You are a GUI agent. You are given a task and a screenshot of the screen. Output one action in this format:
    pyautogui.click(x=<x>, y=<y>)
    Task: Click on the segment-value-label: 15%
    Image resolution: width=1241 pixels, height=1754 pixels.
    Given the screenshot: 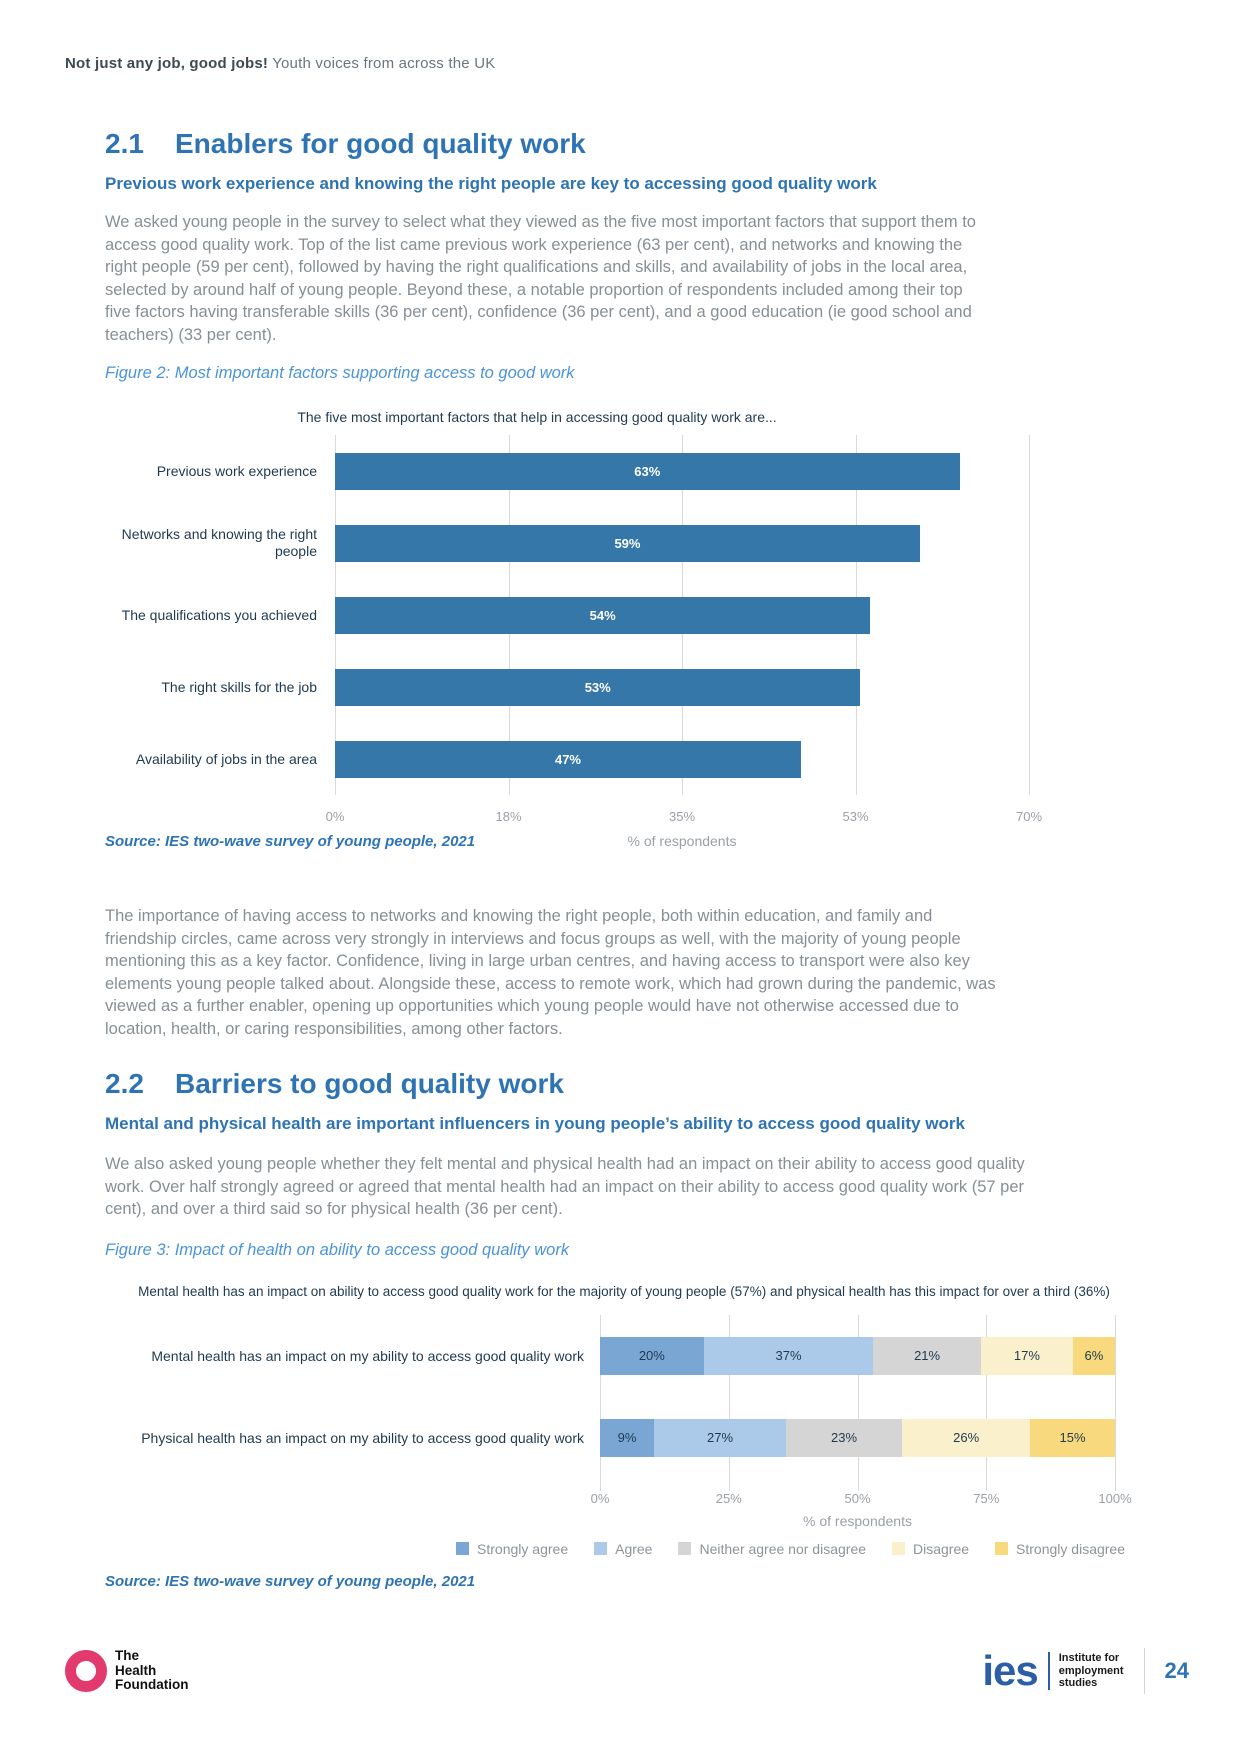 What is the action you would take?
    pyautogui.click(x=1072, y=1437)
    